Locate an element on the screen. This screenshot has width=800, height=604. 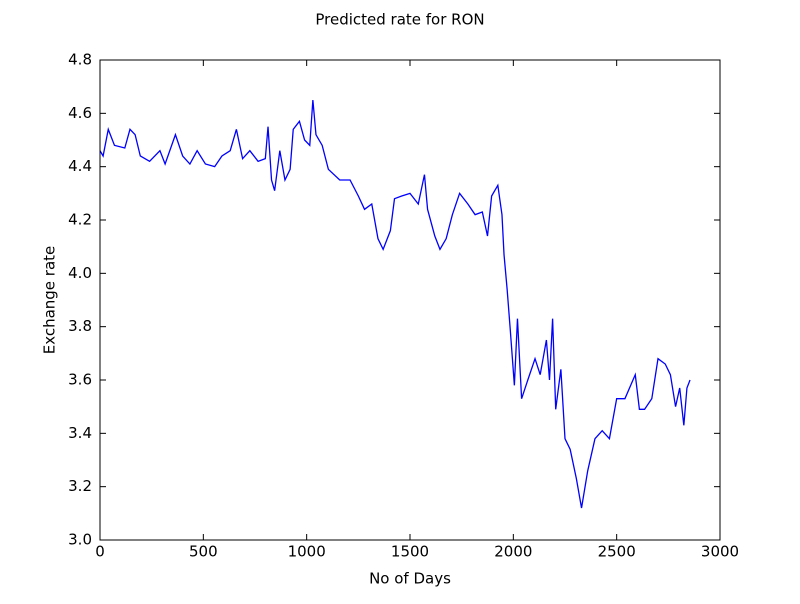
y-tick-label: 4.8 is located at coordinates (80, 60).